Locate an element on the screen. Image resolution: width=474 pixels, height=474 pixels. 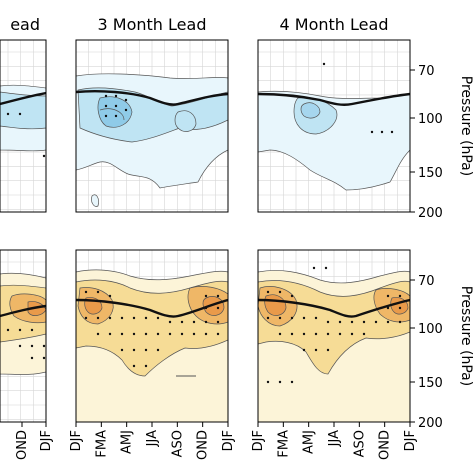
x-axis-row2-col3: DJF FMA AMJ JJA ASO OND DJF is located at coordinates (334, 441).